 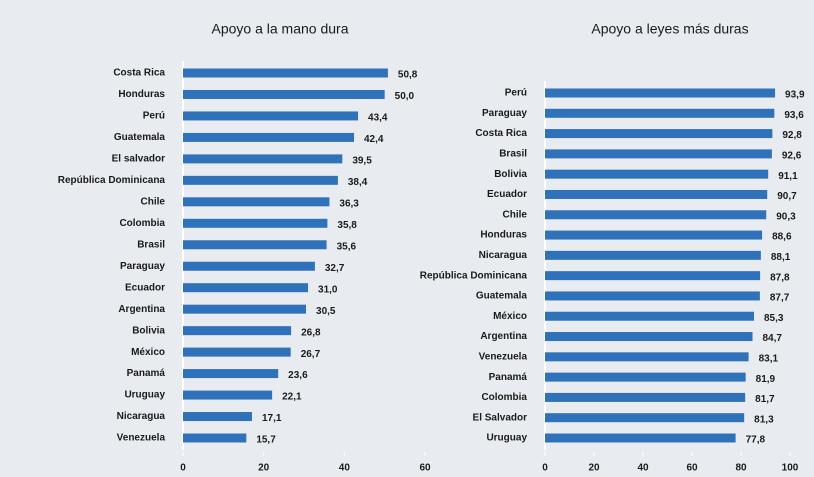 I want to click on category-label: El Salvador, so click(x=500, y=417).